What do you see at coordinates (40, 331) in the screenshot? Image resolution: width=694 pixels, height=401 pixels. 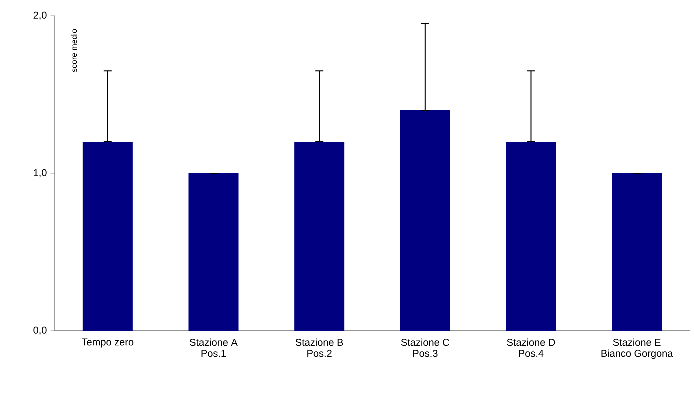 I see `y-tick-label: 0,0` at bounding box center [40, 331].